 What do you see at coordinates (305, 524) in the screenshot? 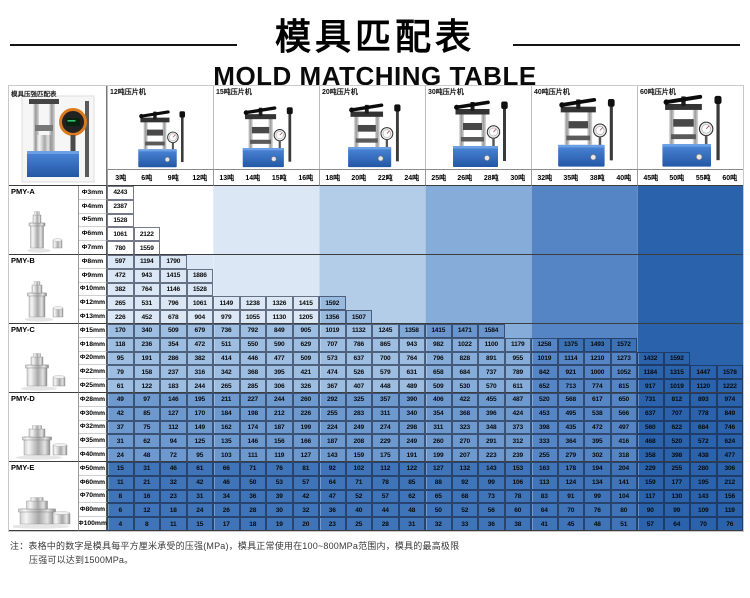
I see `pressure-cell: 20` at bounding box center [305, 524].